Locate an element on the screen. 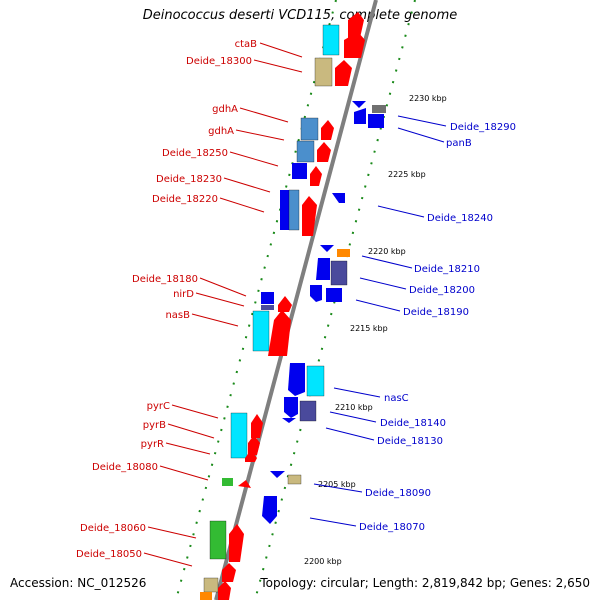  label-pyrR: pyrR is located at coordinates (152, 444).